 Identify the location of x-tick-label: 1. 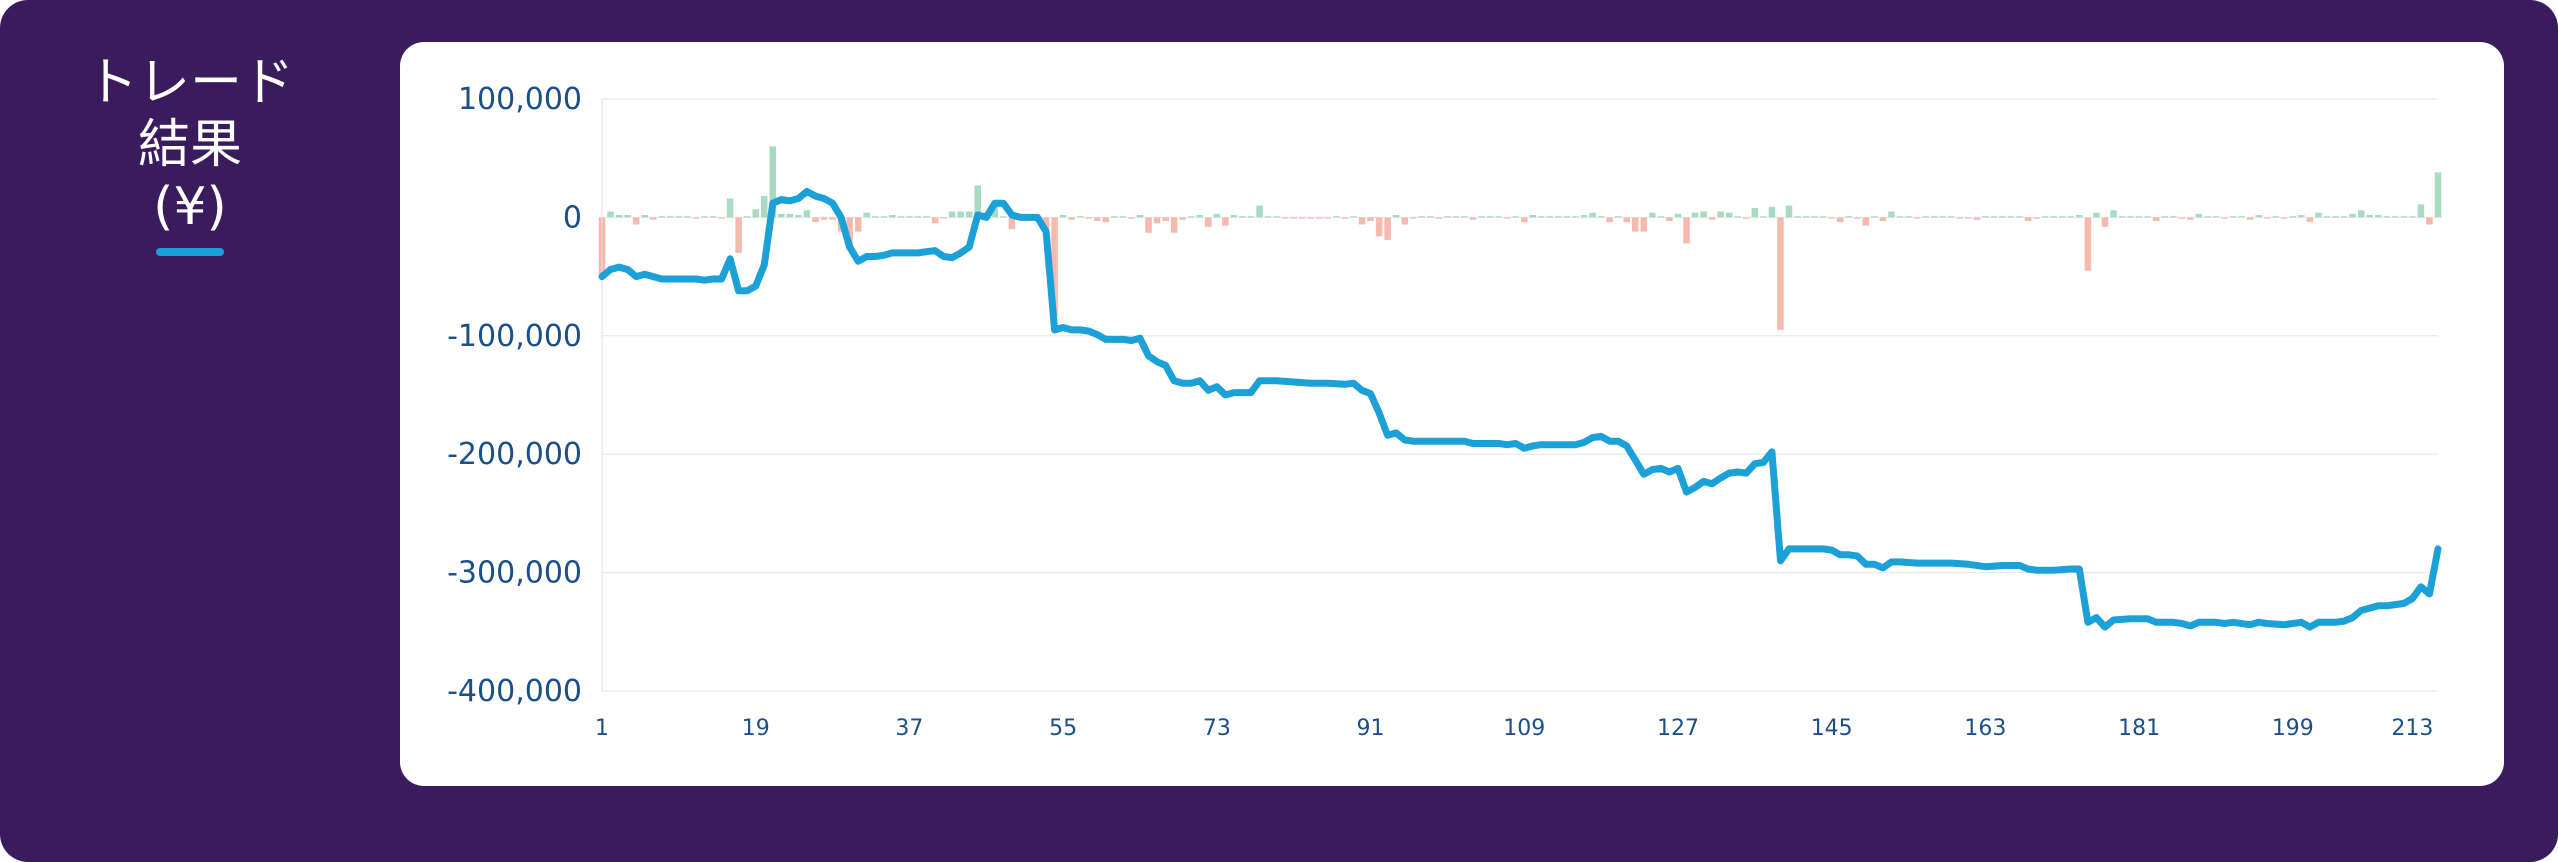
(602, 728).